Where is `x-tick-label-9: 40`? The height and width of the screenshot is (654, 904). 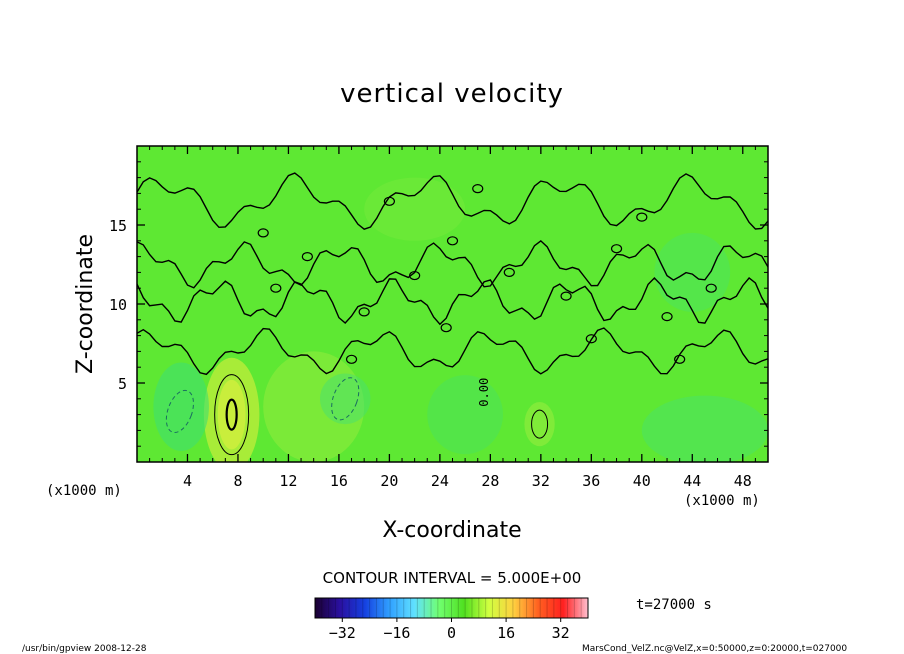
x-tick-label-9: 40 is located at coordinates (642, 481).